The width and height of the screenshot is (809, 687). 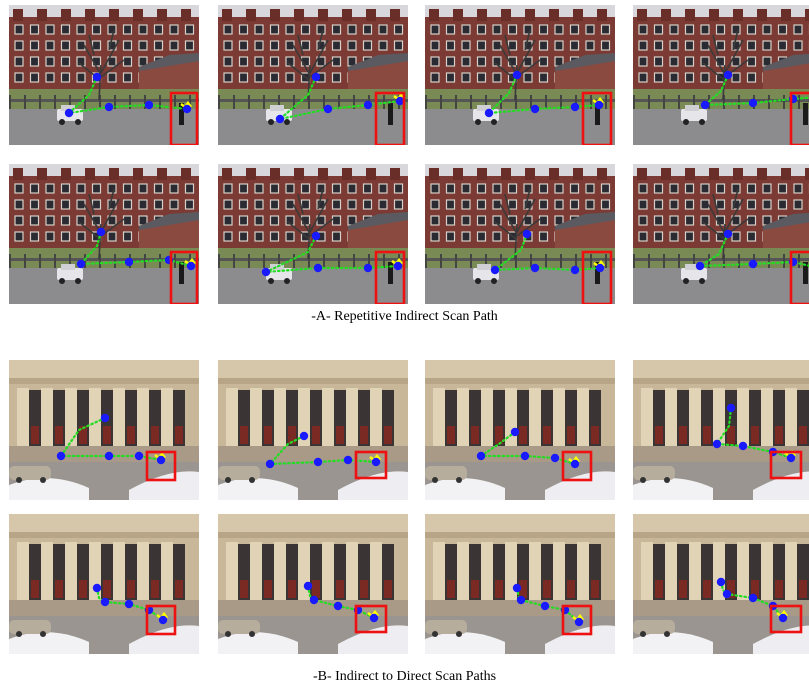 What do you see at coordinates (404, 316) in the screenshot?
I see `panel-a-caption: -A- Repetitive Indirect Scan Path` at bounding box center [404, 316].